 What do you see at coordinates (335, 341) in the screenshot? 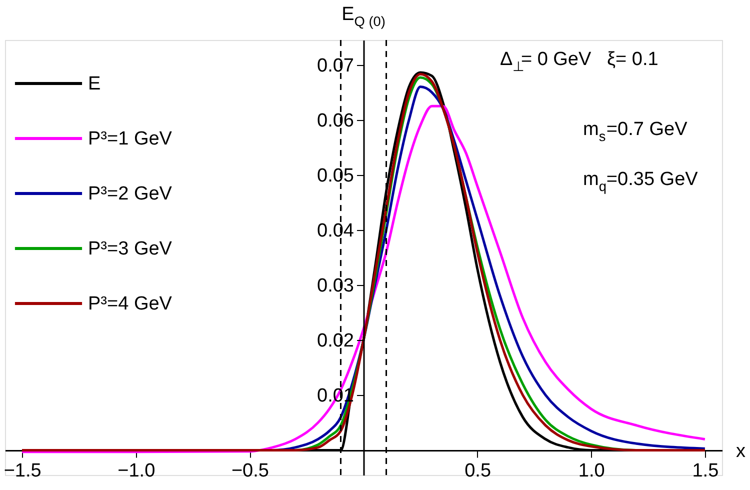
I see `y-tick-label: 0.02` at bounding box center [335, 341].